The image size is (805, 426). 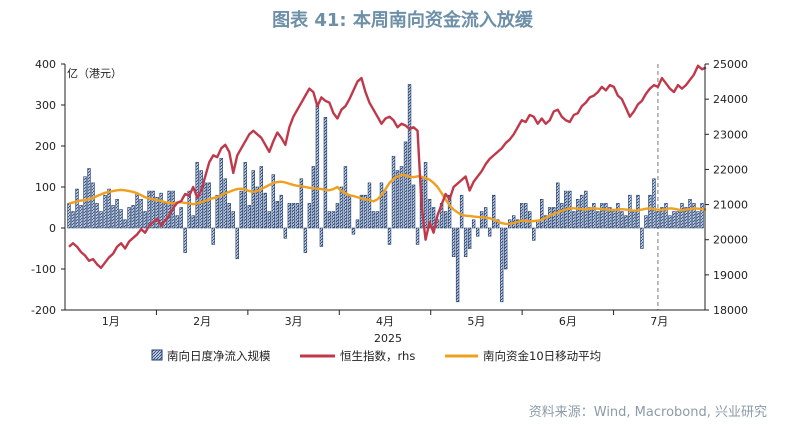 What do you see at coordinates (294, 321) in the screenshot?
I see `x-tick-label: 3月` at bounding box center [294, 321].